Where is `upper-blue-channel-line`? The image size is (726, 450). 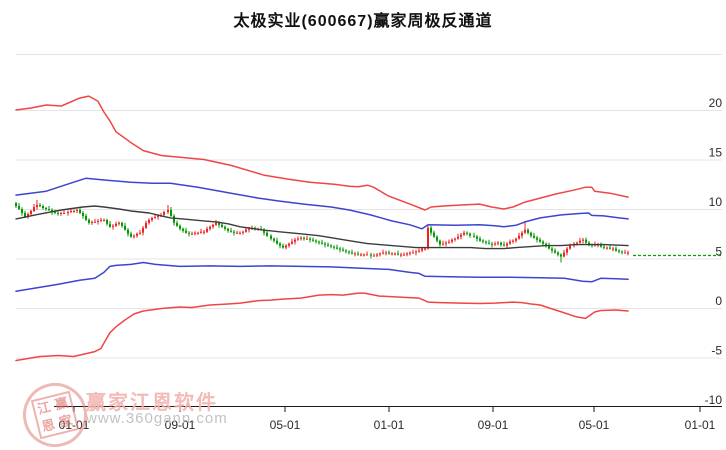 upper-blue-channel-line is located at coordinates (322, 203).